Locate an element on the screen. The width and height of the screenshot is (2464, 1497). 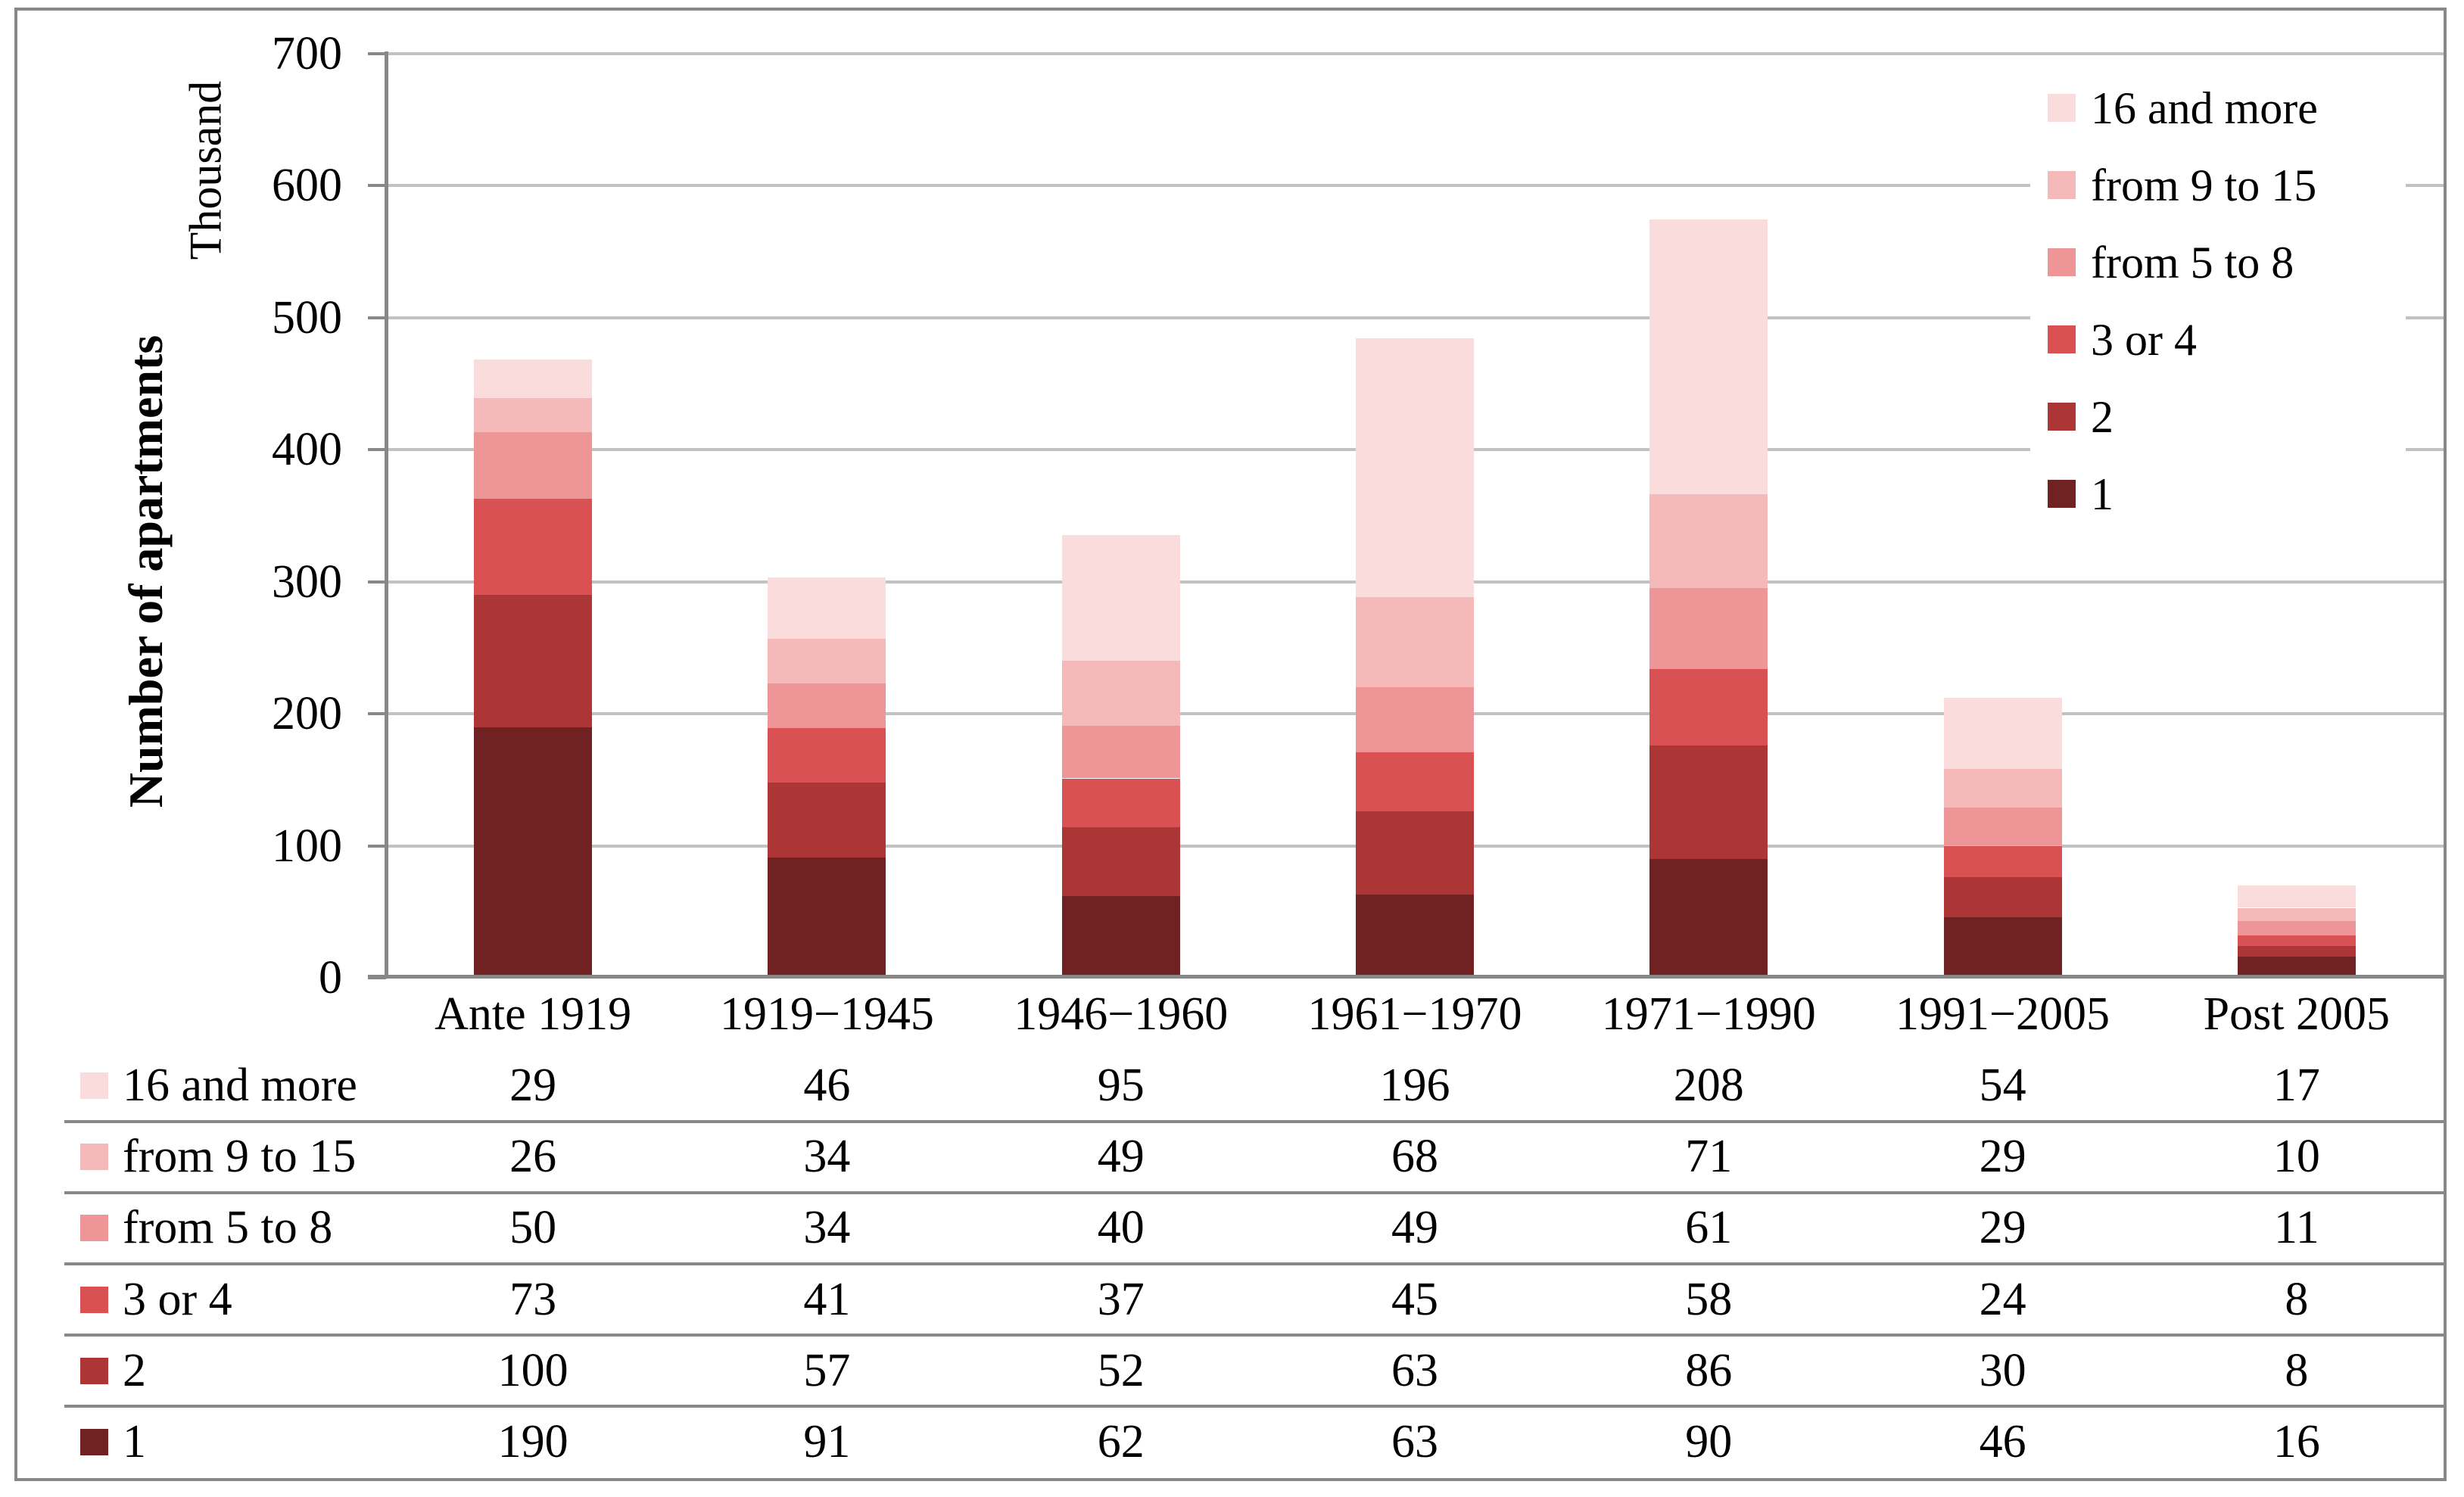
table-cell: 196 is located at coordinates (1414, 1085).